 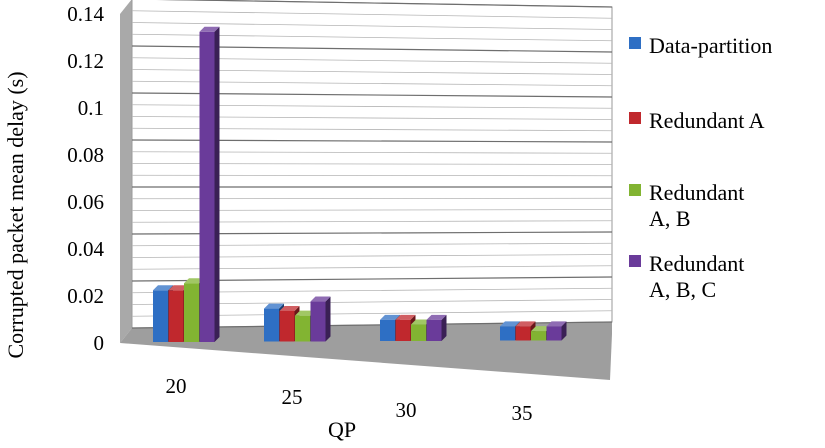 I want to click on y-tick-label: 0.12, so click(x=85, y=61).